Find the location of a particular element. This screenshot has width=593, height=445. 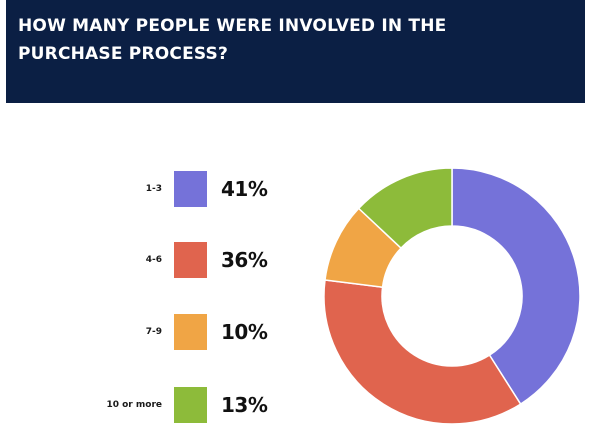

legend-label: 7-9 is located at coordinates (153, 332).